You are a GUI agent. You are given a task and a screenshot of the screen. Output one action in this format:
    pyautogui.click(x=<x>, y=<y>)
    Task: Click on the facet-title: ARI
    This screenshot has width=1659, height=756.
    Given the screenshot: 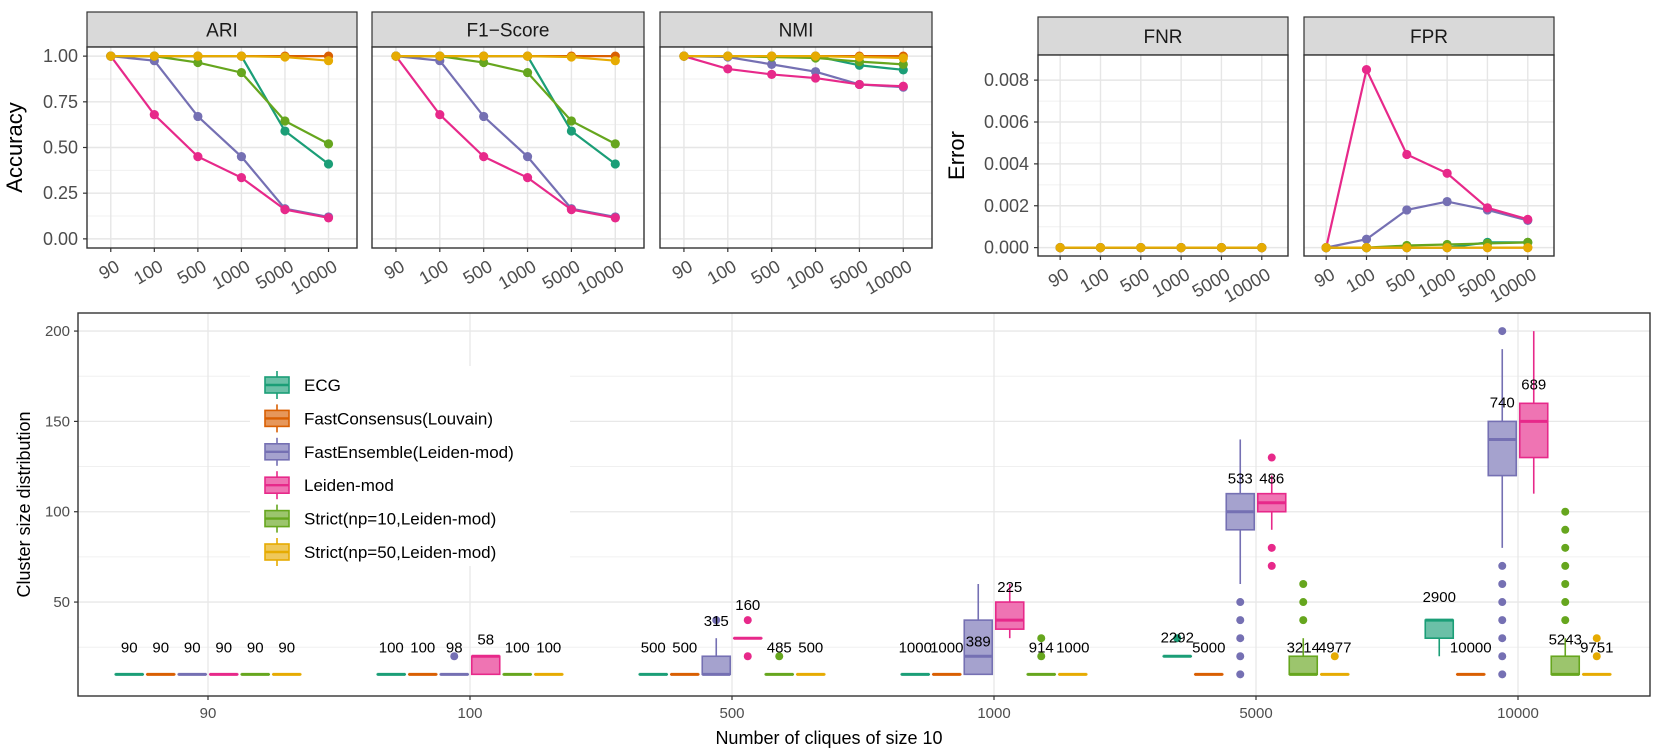 What is the action you would take?
    pyautogui.click(x=222, y=31)
    